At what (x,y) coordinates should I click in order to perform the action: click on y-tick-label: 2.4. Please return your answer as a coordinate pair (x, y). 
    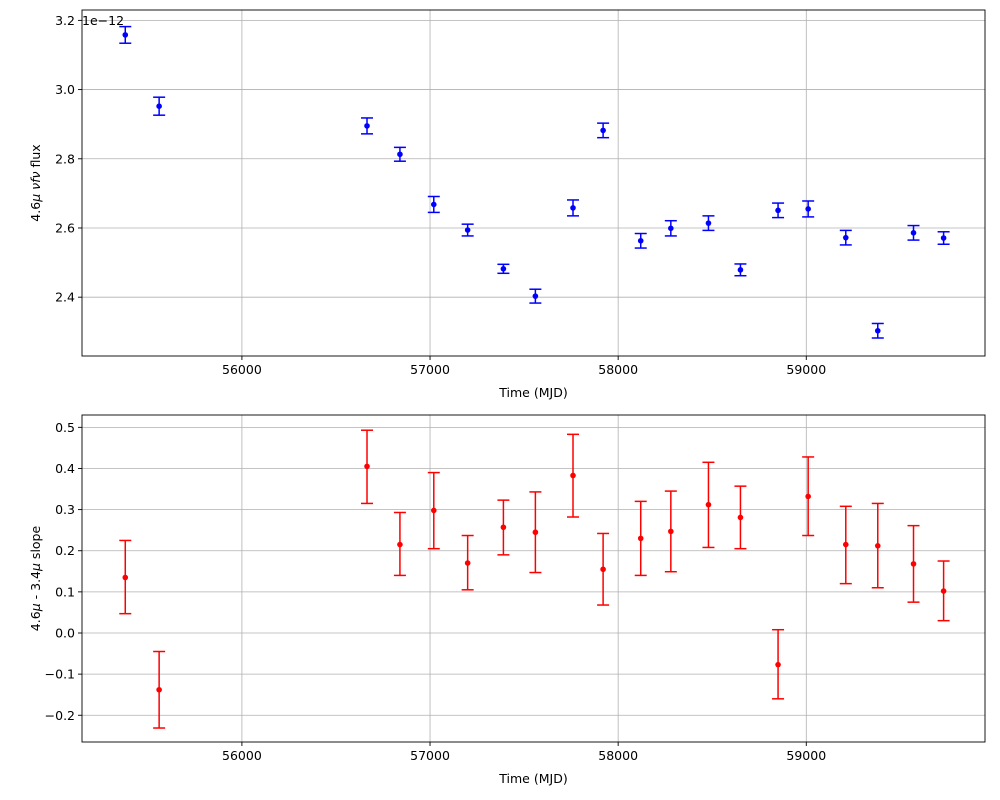
    Looking at the image, I should click on (65, 297).